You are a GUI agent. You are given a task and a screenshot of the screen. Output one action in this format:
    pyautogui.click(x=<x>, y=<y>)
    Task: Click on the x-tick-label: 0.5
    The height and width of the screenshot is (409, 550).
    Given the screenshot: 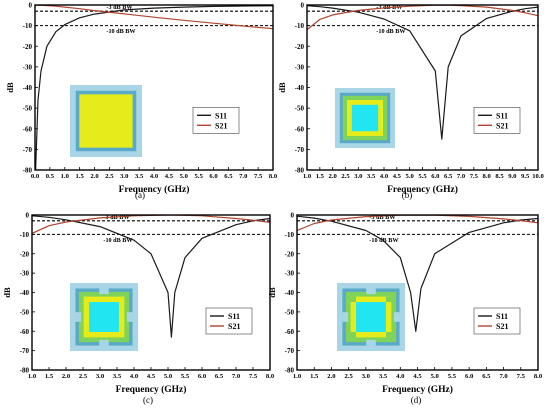 What is the action you would take?
    pyautogui.click(x=50, y=176)
    